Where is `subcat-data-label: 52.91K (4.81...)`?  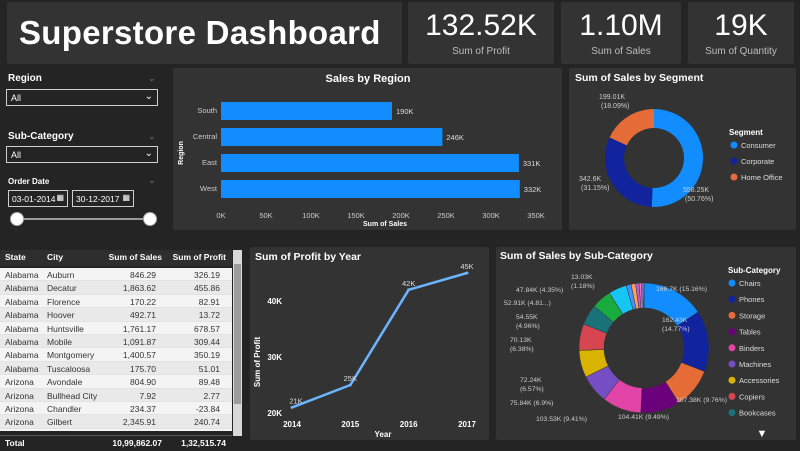 subcat-data-label: 52.91K (4.81...) is located at coordinates (527, 303).